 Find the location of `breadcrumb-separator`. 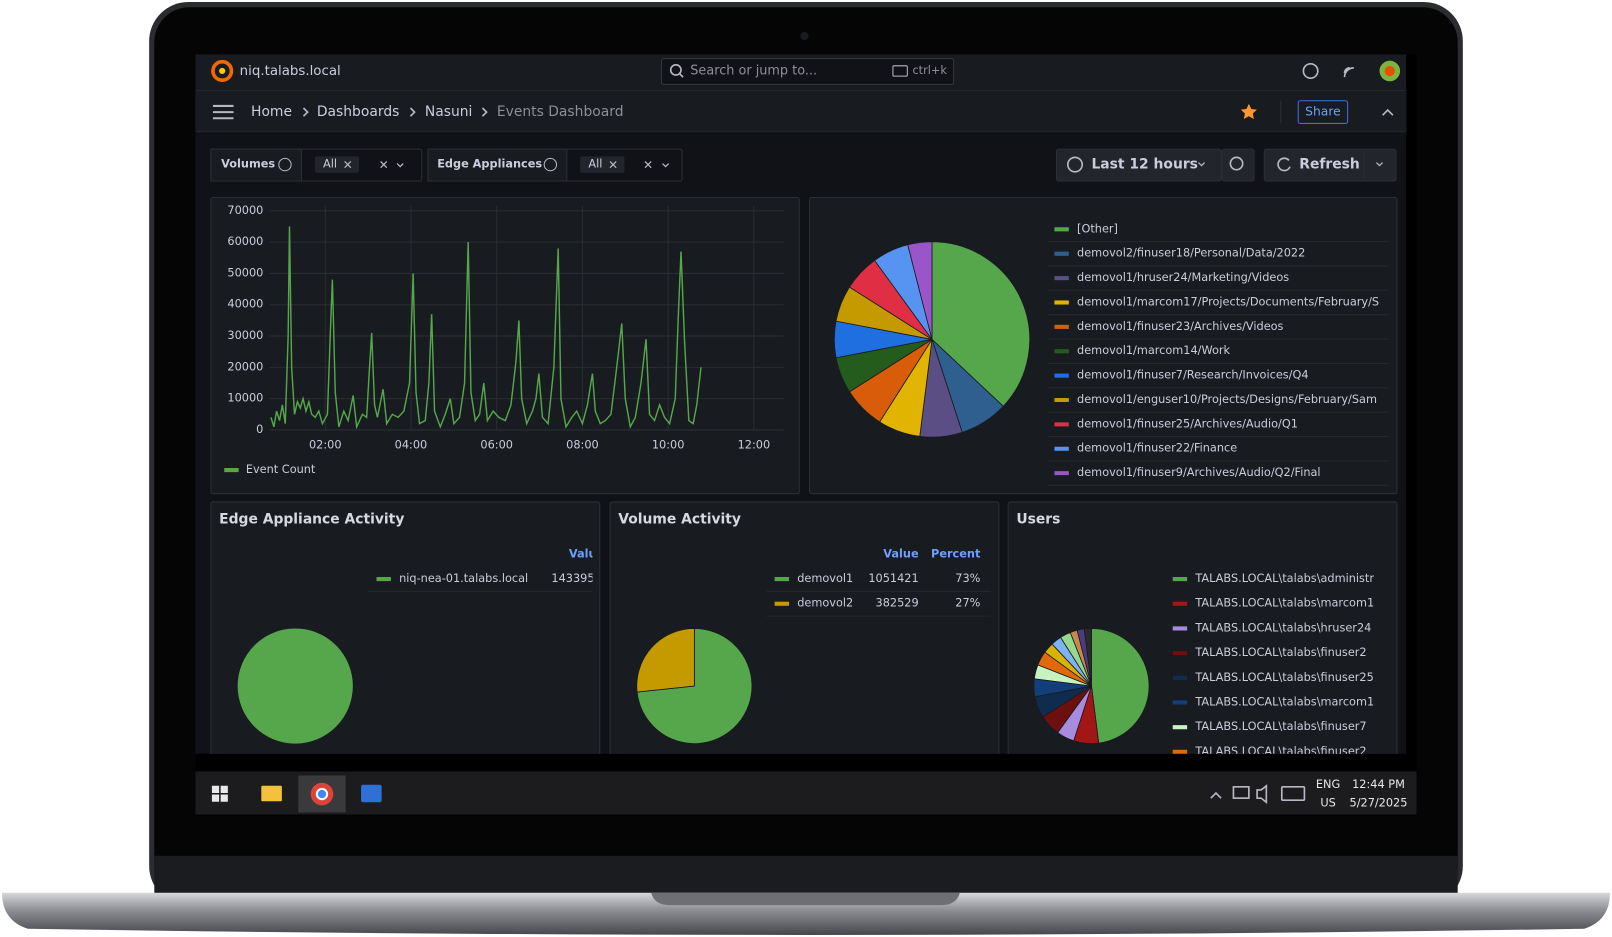

breadcrumb-separator is located at coordinates (412, 112).